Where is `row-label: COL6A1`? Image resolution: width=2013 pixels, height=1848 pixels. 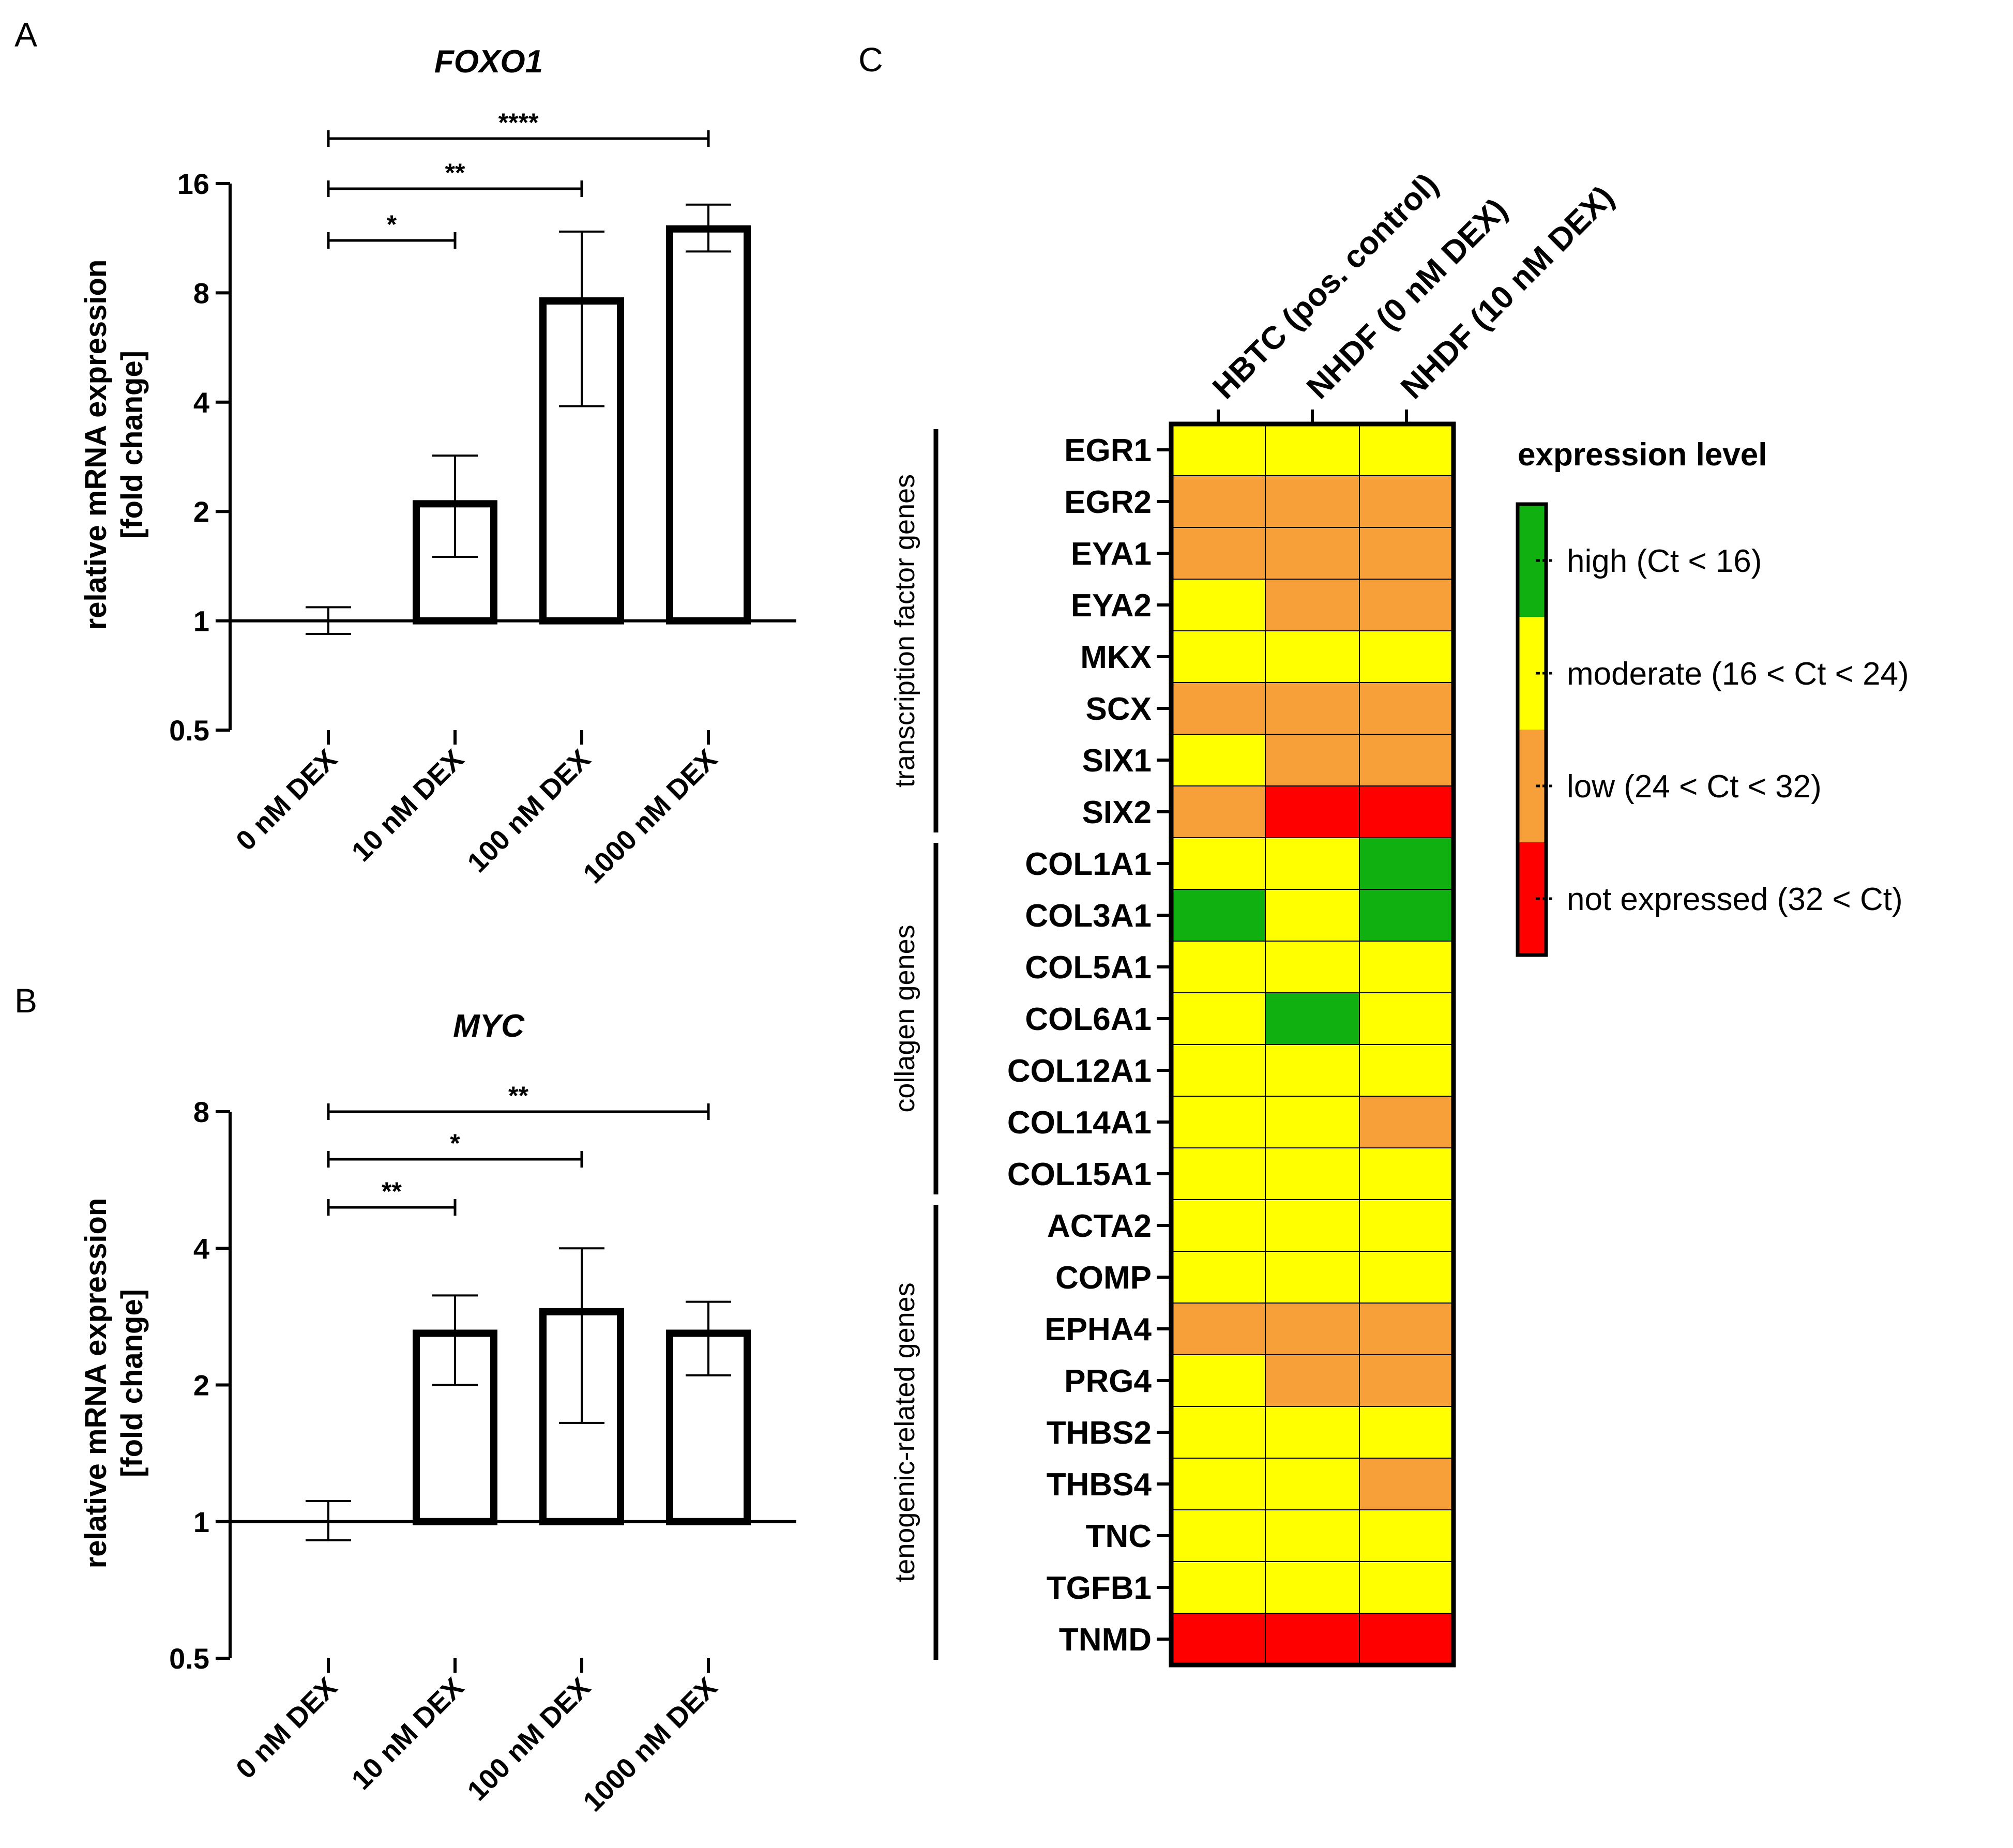
row-label: COL6A1 is located at coordinates (1088, 1019).